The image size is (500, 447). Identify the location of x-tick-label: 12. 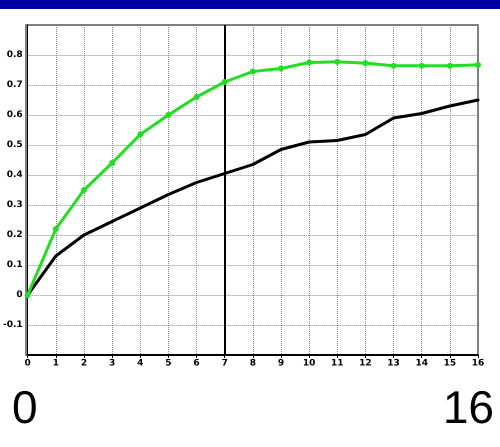
(365, 363).